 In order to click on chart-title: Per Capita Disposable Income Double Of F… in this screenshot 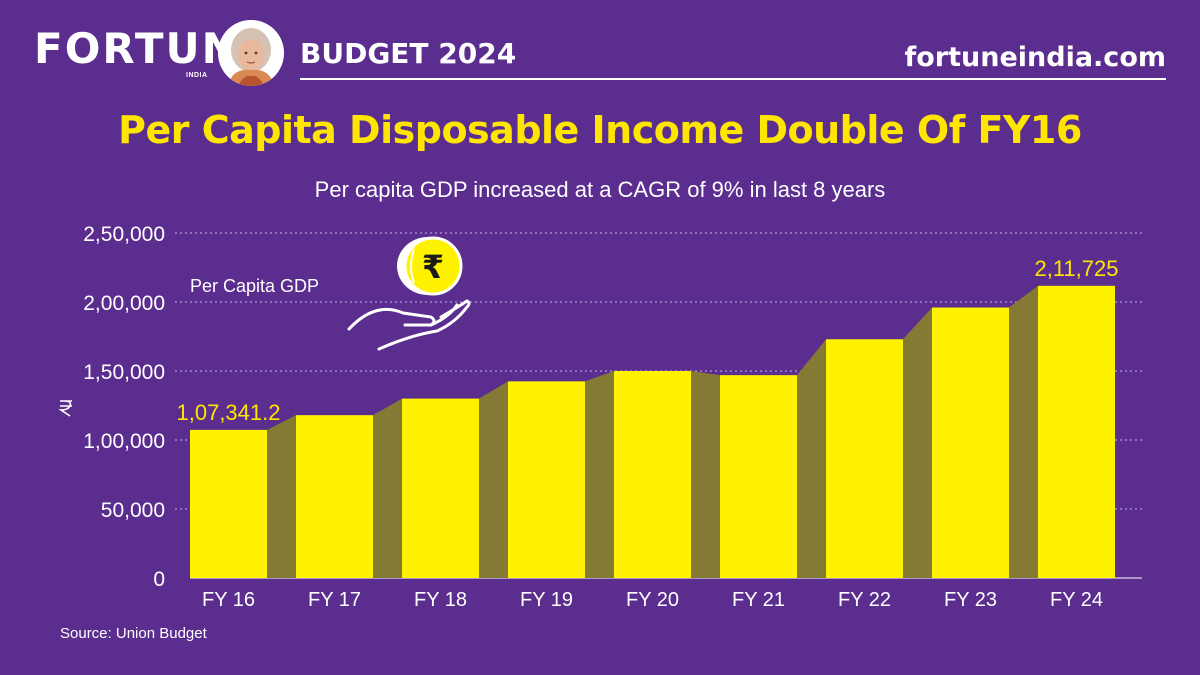, I will do `click(600, 130)`.